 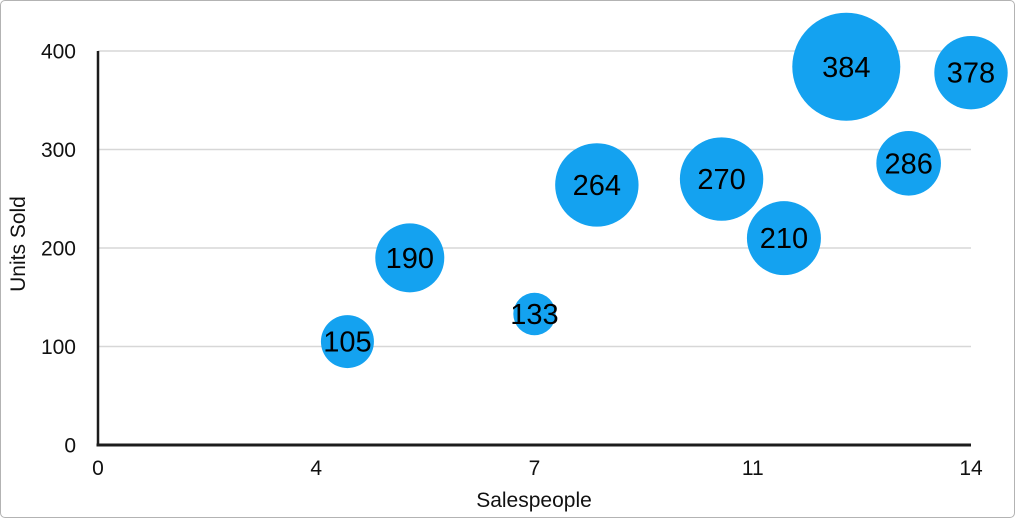 I want to click on bubble-label: 286, so click(x=908, y=164).